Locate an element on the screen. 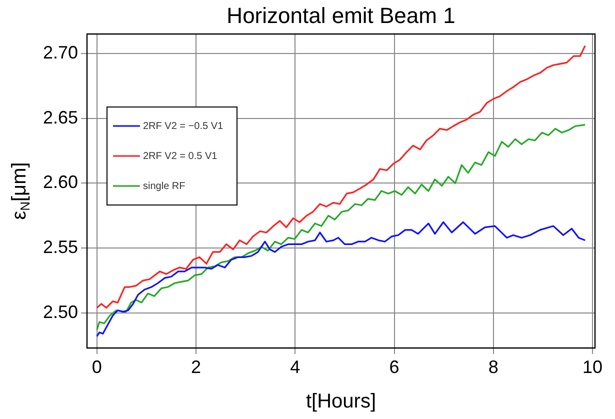 The image size is (615, 419). x-tick-label: 10 is located at coordinates (592, 366).